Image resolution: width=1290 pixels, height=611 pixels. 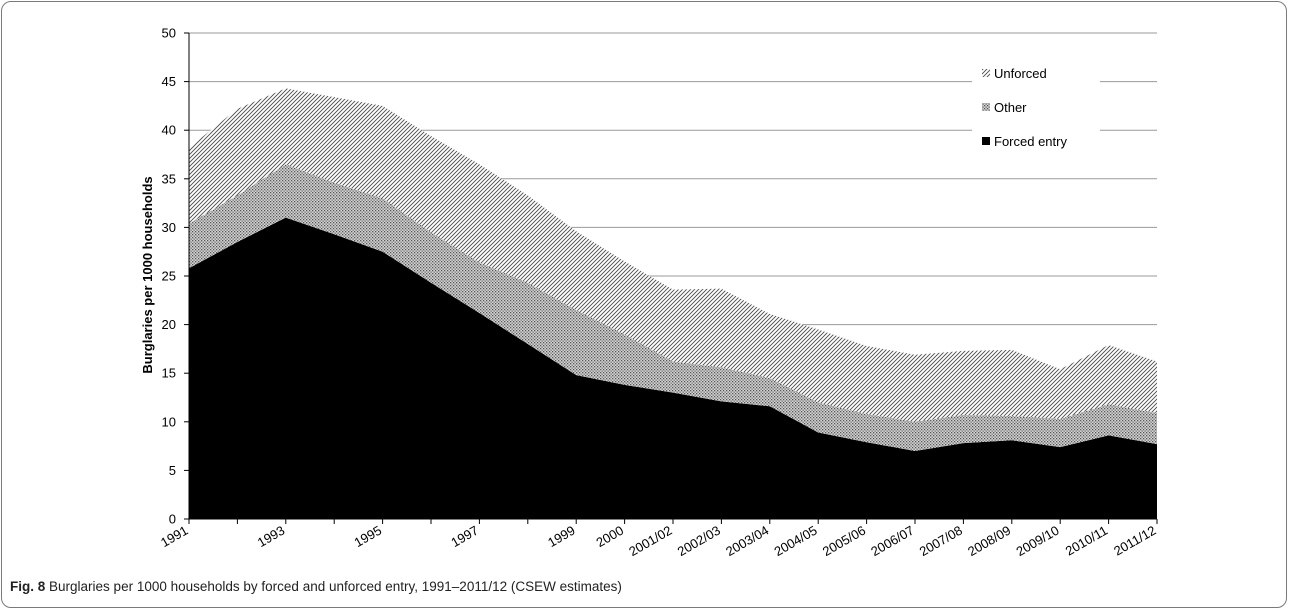 I want to click on y-tick-label: 5, so click(x=172, y=470).